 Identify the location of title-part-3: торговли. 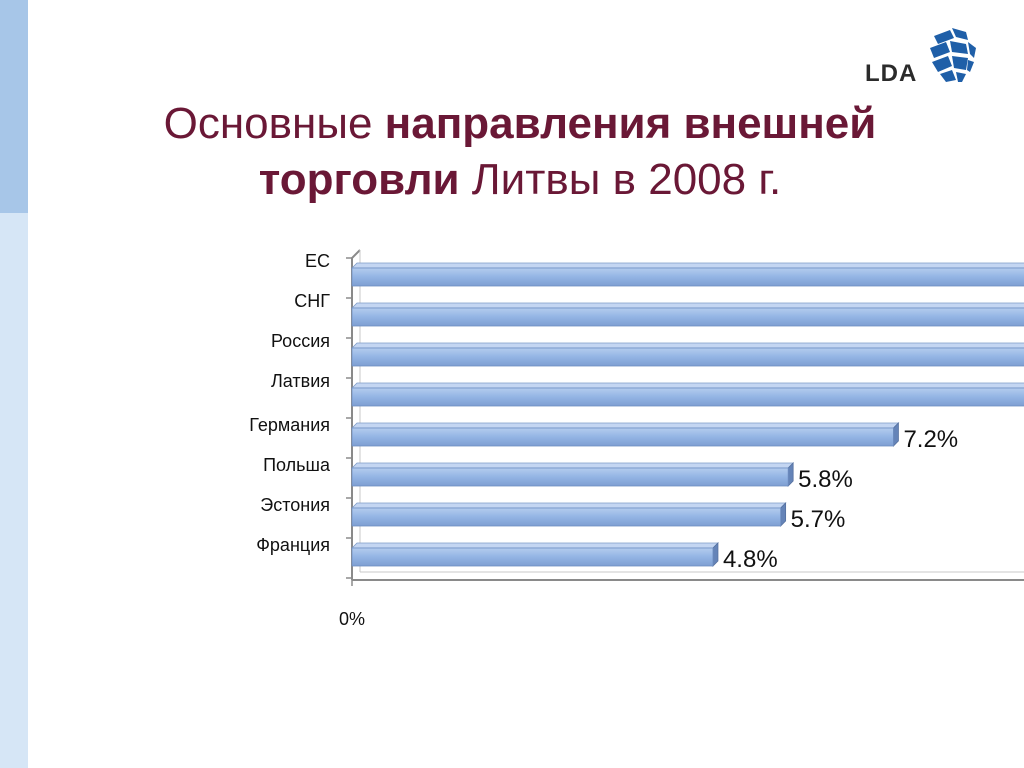
(359, 179).